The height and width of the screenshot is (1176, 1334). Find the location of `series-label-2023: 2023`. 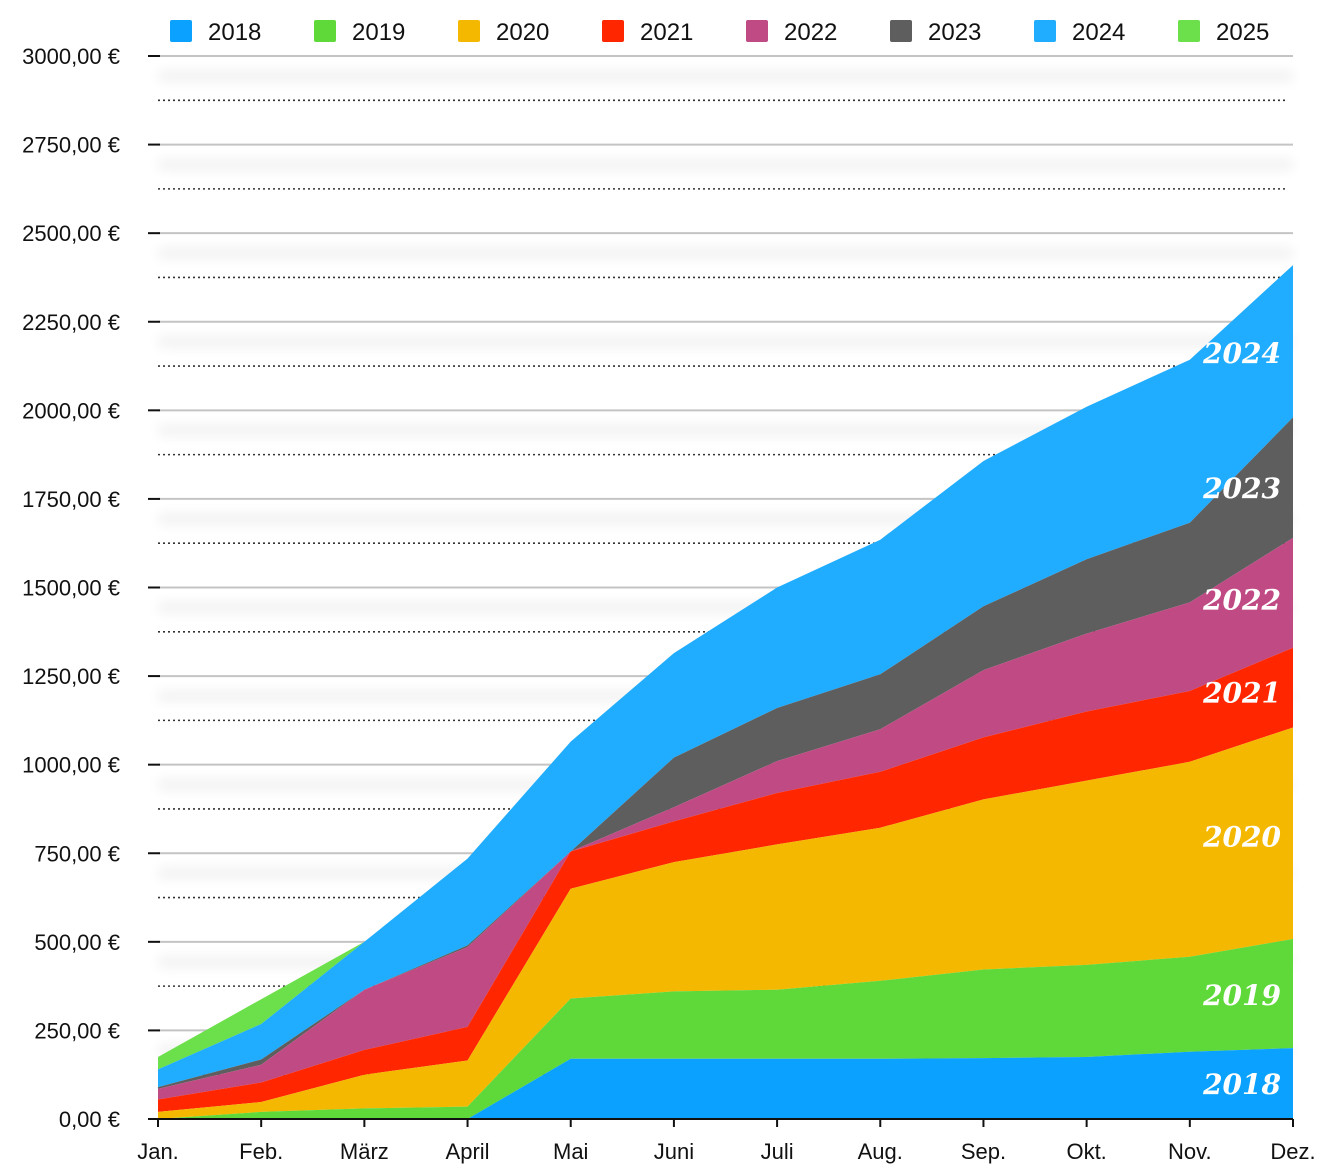

series-label-2023: 2023 is located at coordinates (1241, 488).